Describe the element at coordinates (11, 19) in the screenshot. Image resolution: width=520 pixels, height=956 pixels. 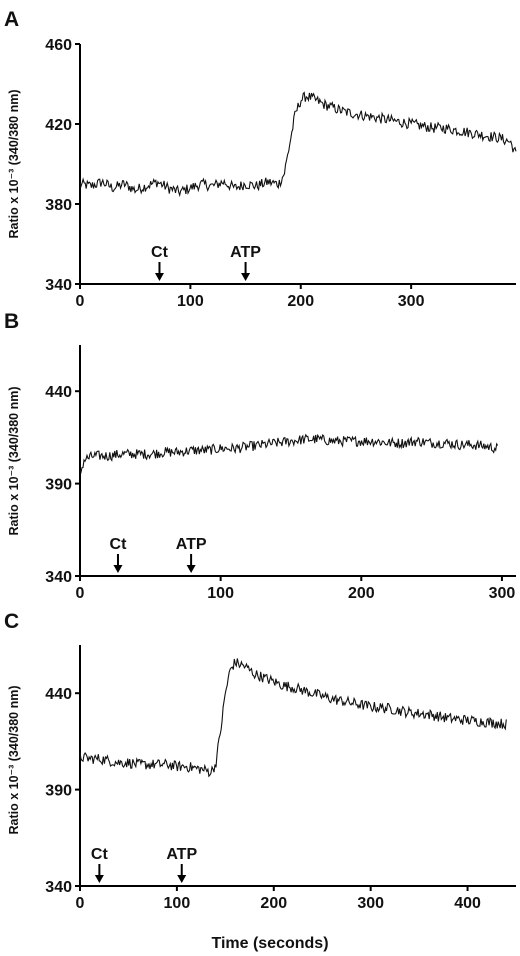
I see `panel-label: A` at that location.